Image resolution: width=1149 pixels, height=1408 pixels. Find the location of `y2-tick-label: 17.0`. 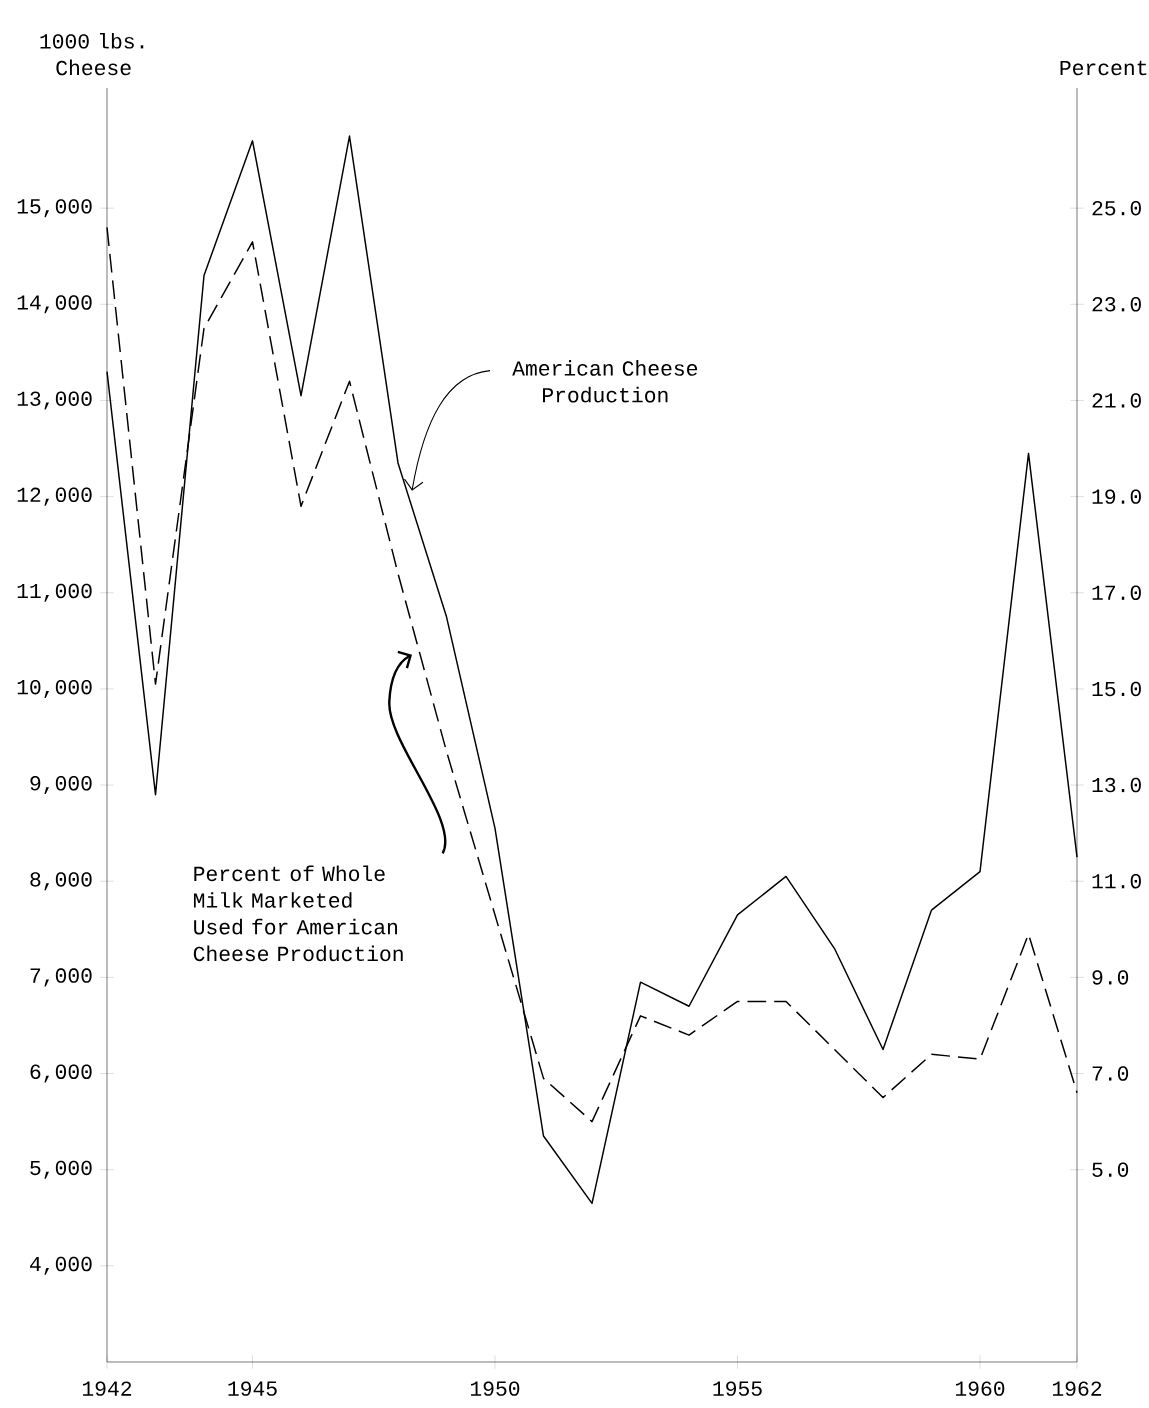

y2-tick-label: 17.0 is located at coordinates (1116, 593).